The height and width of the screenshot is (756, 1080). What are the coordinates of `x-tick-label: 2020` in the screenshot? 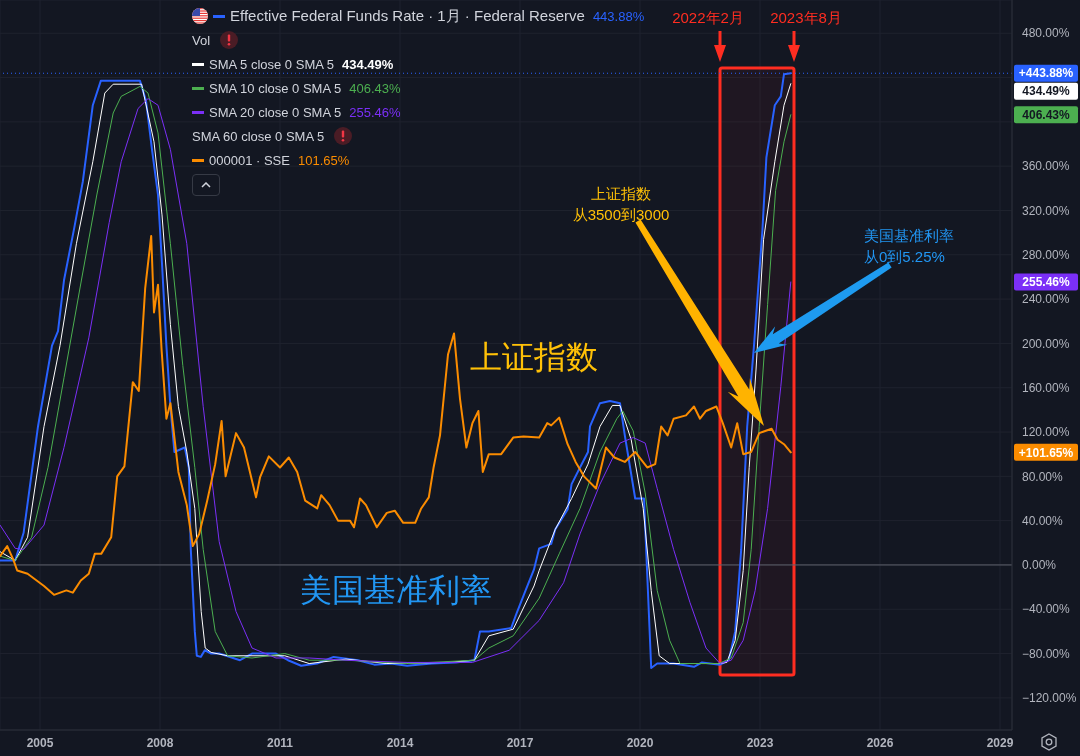 It's located at (640, 743).